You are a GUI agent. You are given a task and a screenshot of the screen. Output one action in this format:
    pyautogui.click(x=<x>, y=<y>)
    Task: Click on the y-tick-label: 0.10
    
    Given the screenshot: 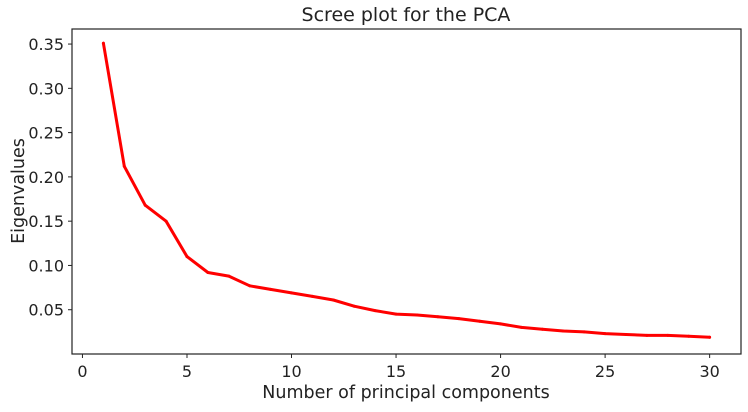 What is the action you would take?
    pyautogui.click(x=46, y=265)
    